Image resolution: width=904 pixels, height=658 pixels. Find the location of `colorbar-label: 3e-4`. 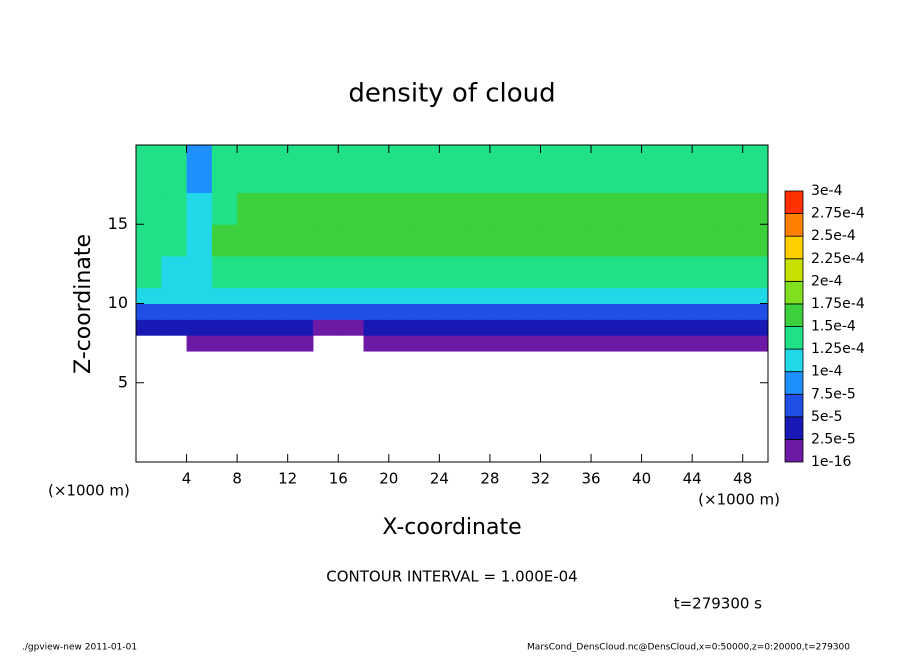

colorbar-label: 3e-4 is located at coordinates (827, 191).